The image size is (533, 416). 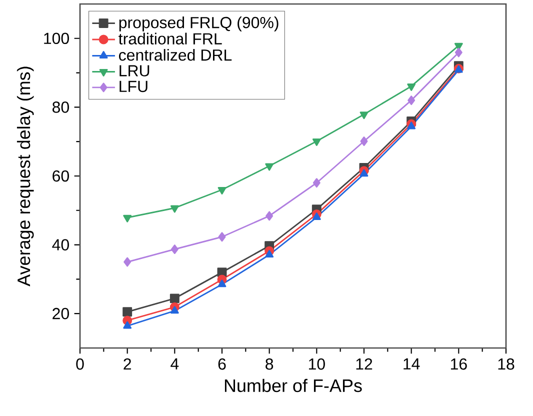 What do you see at coordinates (222, 364) in the screenshot?
I see `x-tick-label: 6` at bounding box center [222, 364].